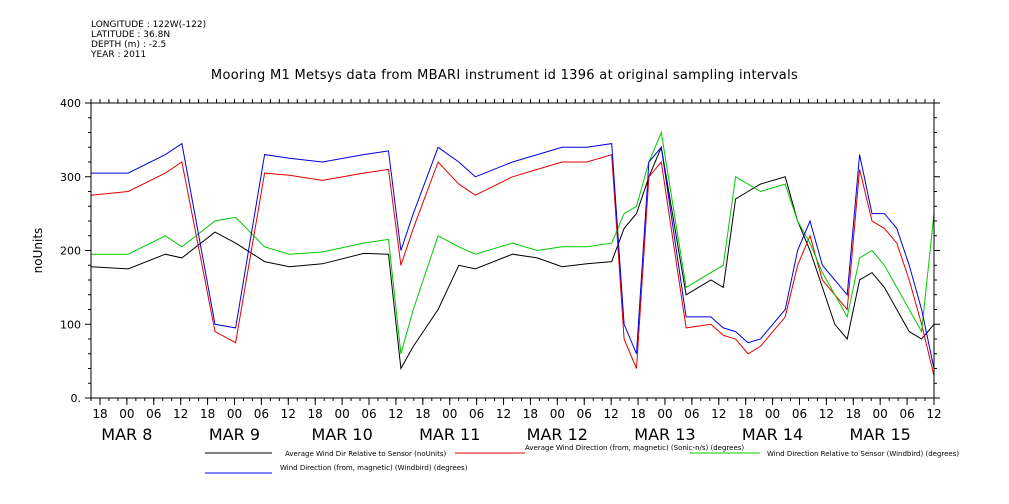 The image size is (1009, 504). What do you see at coordinates (38, 251) in the screenshot?
I see `y-axis-label: noUnits` at bounding box center [38, 251].